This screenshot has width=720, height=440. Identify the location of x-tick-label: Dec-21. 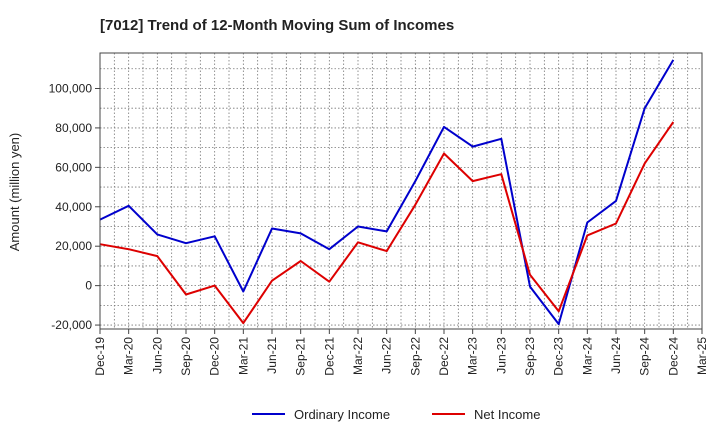
(329, 356).